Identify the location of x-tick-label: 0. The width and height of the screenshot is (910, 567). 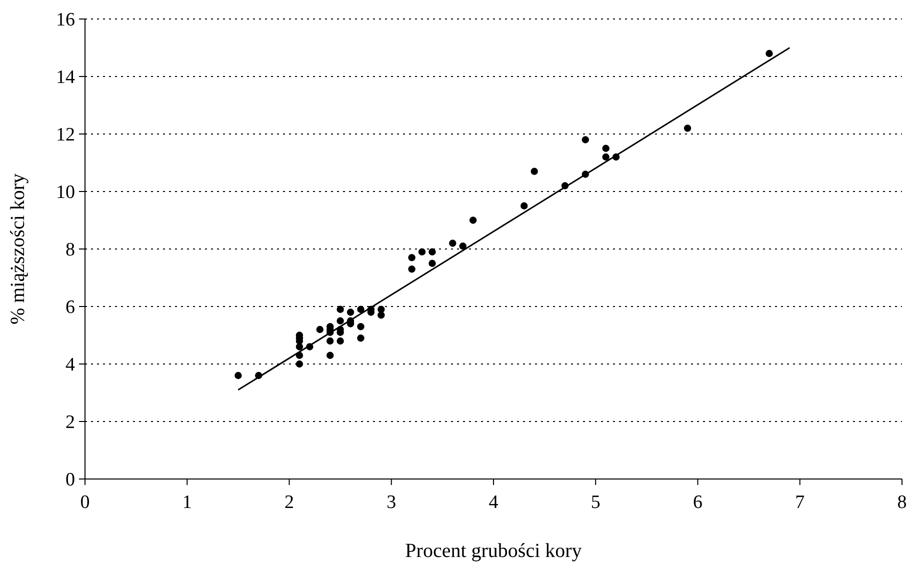
(85, 502).